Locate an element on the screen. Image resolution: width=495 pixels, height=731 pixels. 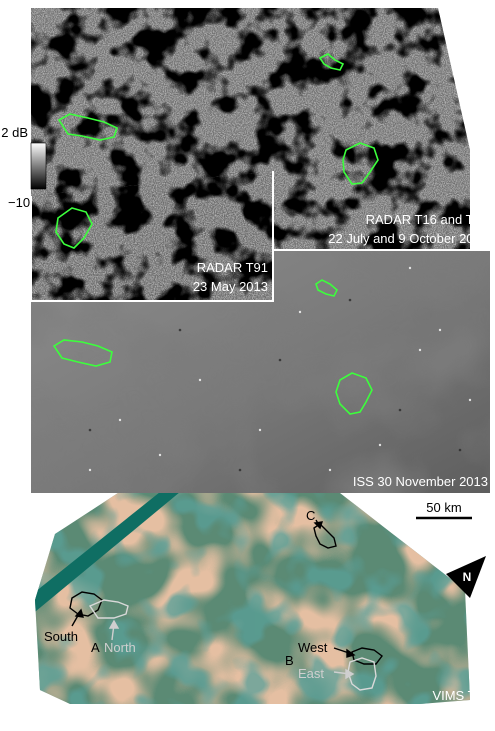
radar-inset-label-line1: RADAR T91 is located at coordinates (232, 267).